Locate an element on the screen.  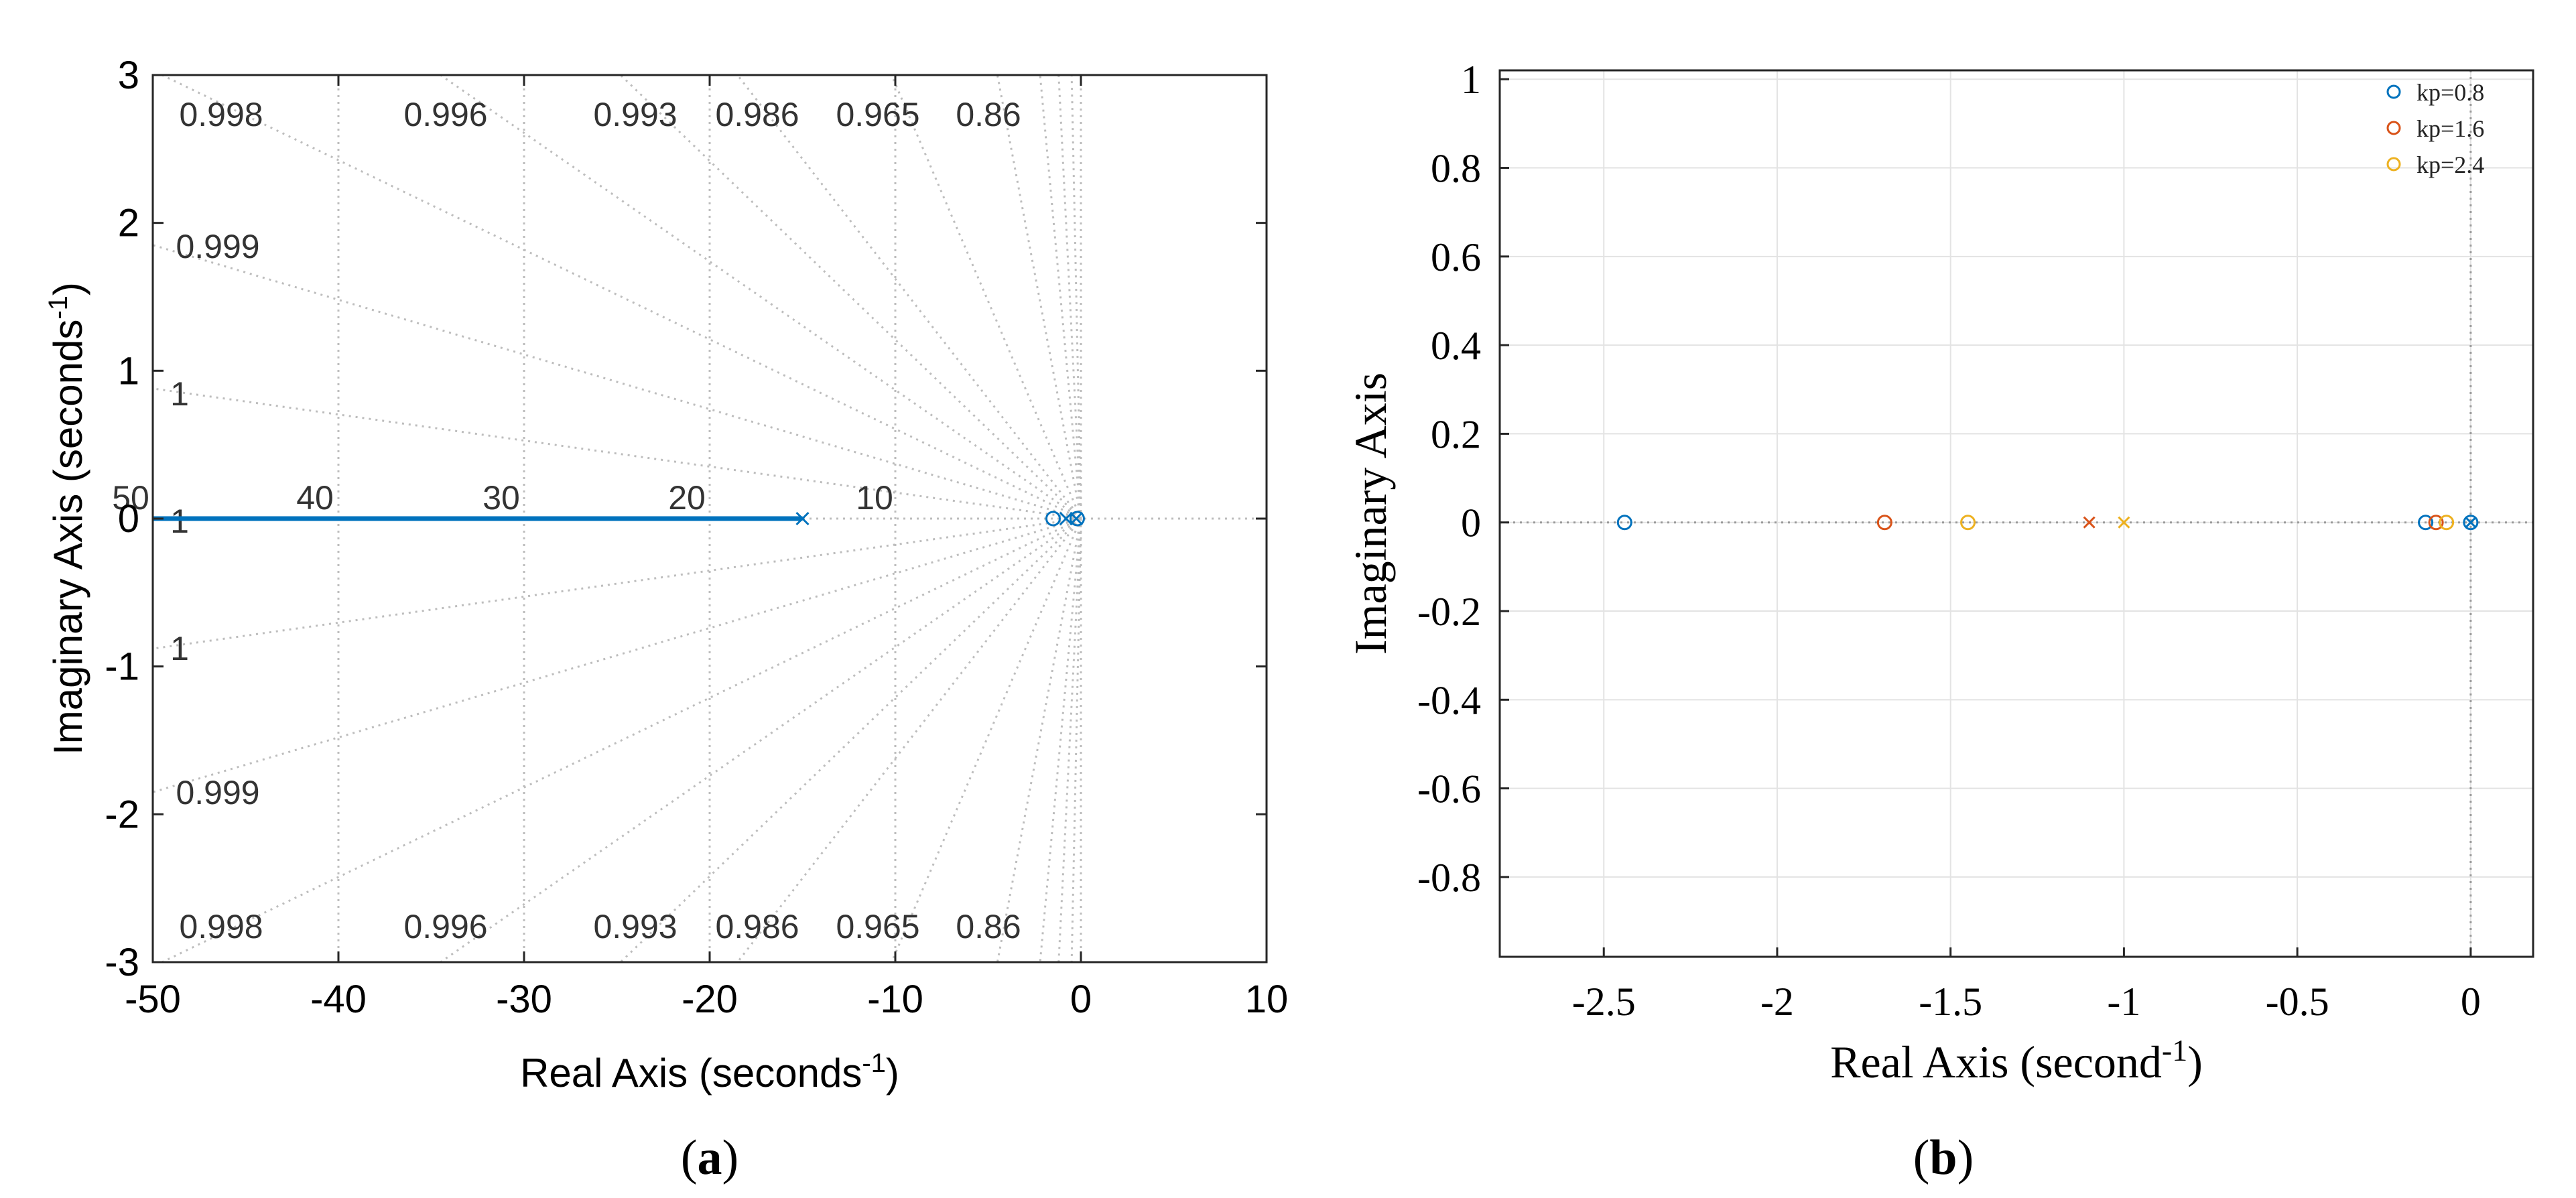
caption-b-letter: b is located at coordinates (1943, 1157).